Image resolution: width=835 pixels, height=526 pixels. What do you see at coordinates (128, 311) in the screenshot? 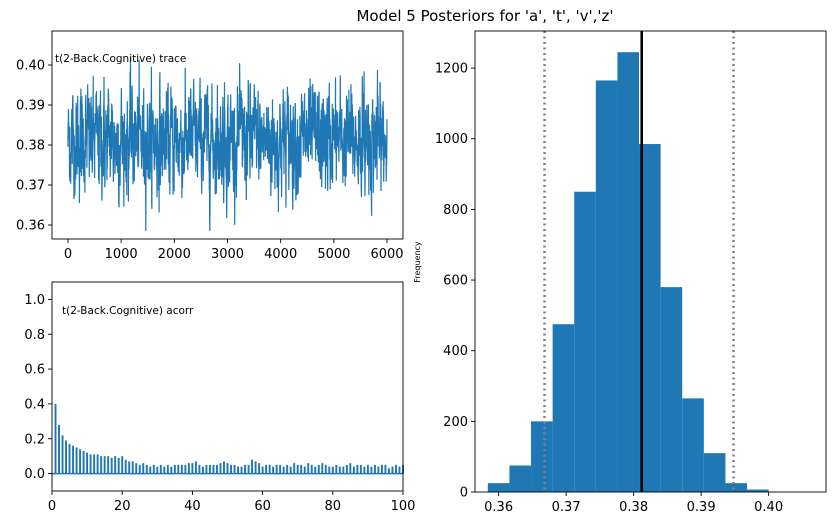
I see `acorr-annotation: t(2-Back.Cognitive) acorr` at bounding box center [128, 311].